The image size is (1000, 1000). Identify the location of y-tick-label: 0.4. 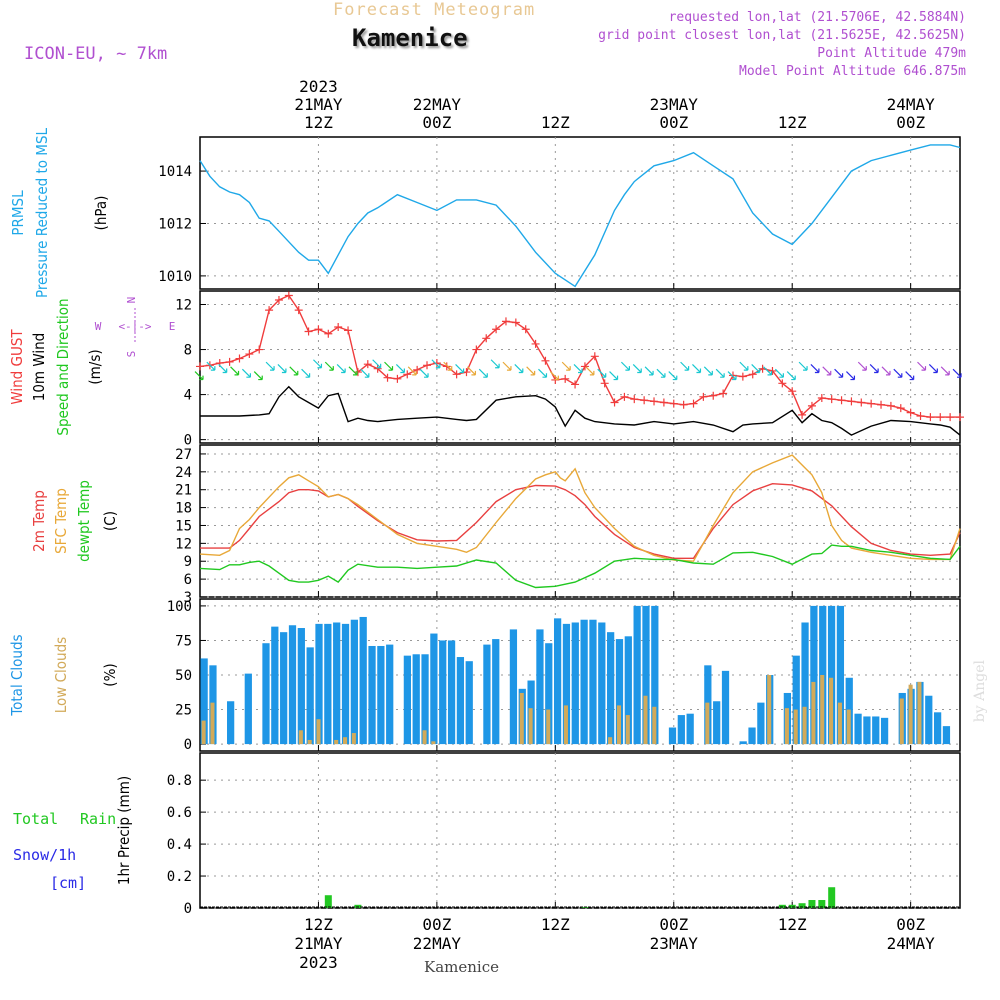
(179, 845).